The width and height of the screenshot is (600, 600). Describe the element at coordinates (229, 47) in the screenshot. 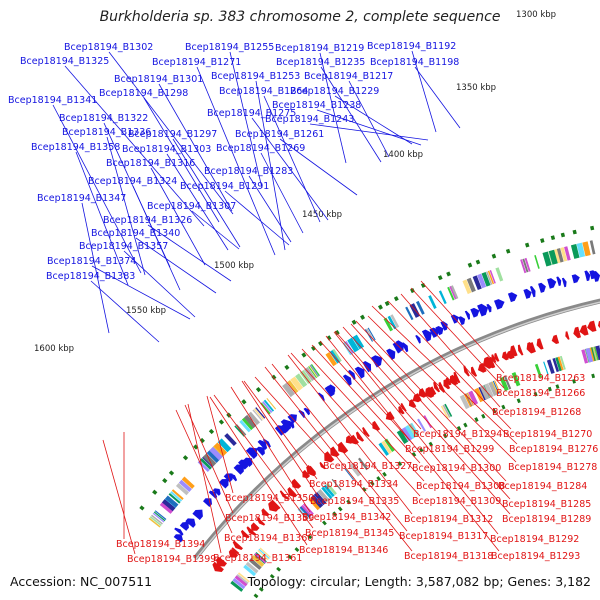

I see `forward-gene-label: Bcep18194_B1255` at that location.